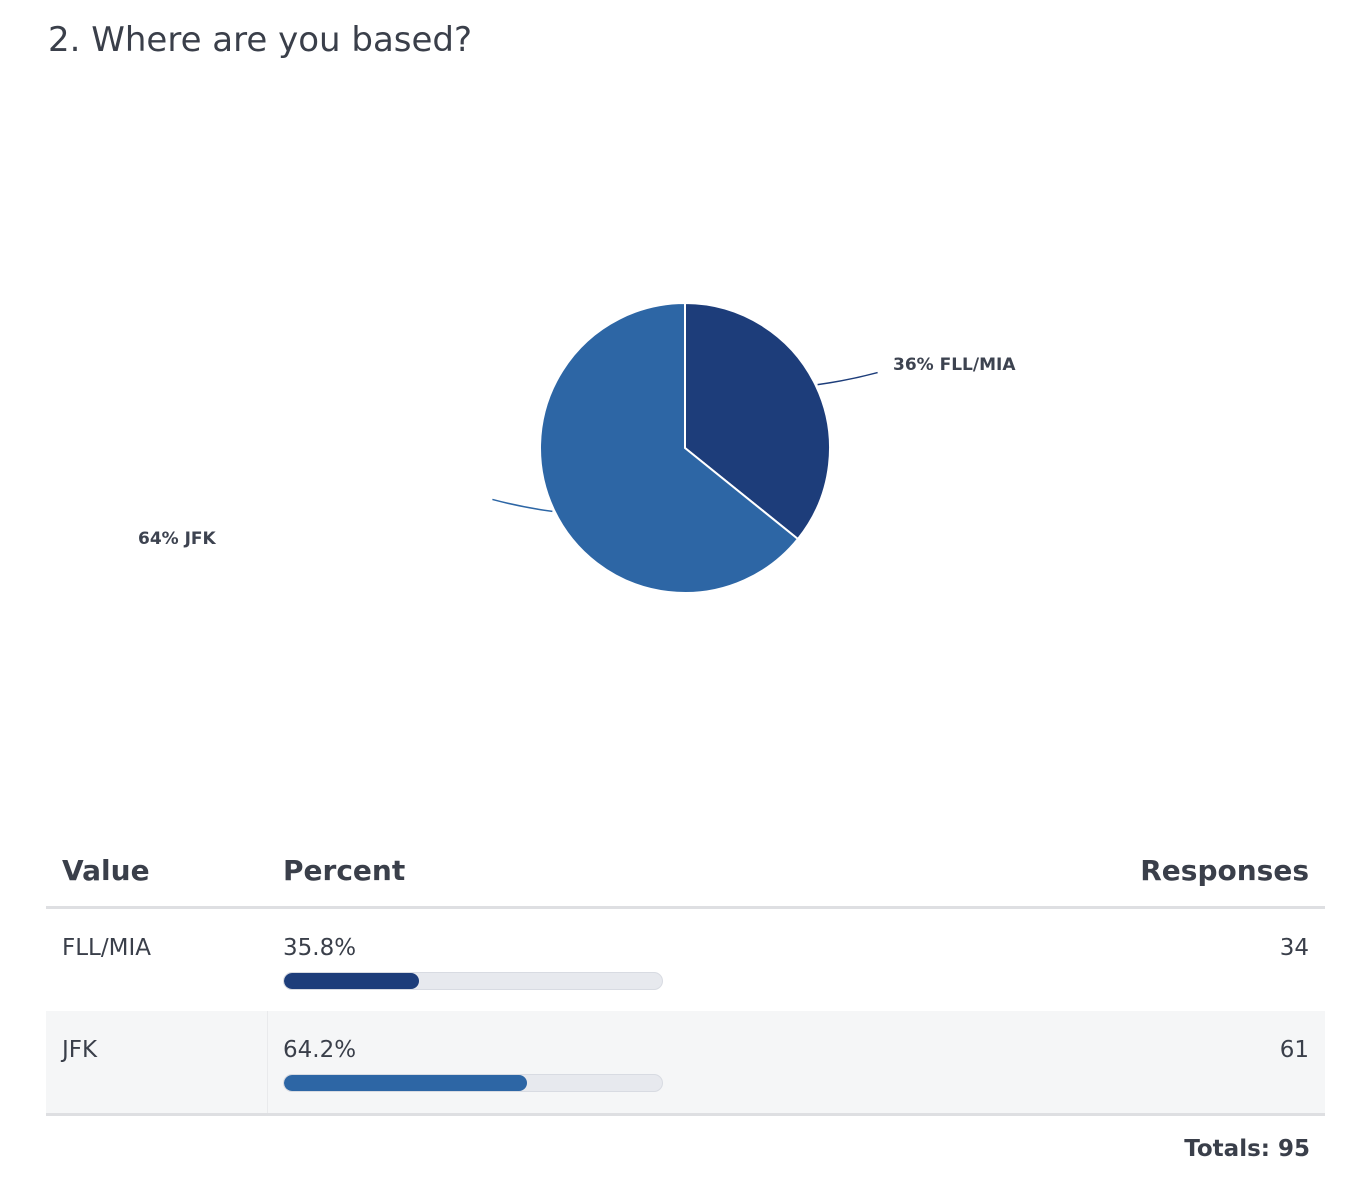  I want to click on leader-line-jfk, so click(522, 505).